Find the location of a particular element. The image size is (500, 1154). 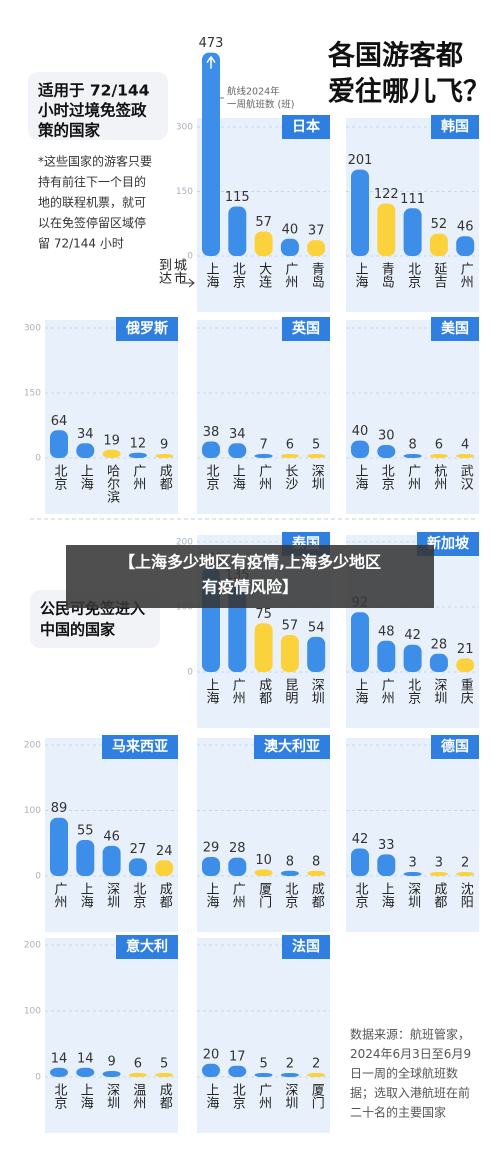

city-label: 大连 is located at coordinates (264, 275).